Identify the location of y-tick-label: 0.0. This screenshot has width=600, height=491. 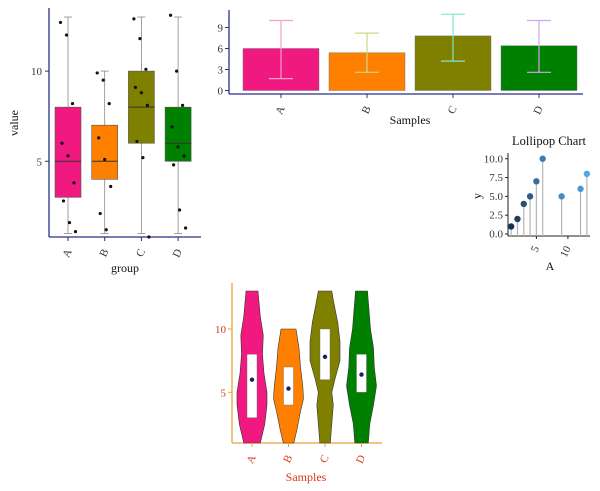
(496, 235).